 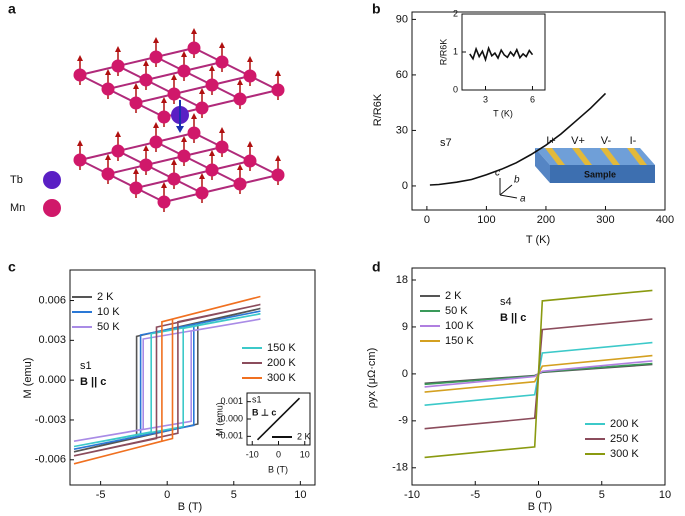 What do you see at coordinates (538, 240) in the screenshot?
I see `x-axis-label: T (K)` at bounding box center [538, 240].